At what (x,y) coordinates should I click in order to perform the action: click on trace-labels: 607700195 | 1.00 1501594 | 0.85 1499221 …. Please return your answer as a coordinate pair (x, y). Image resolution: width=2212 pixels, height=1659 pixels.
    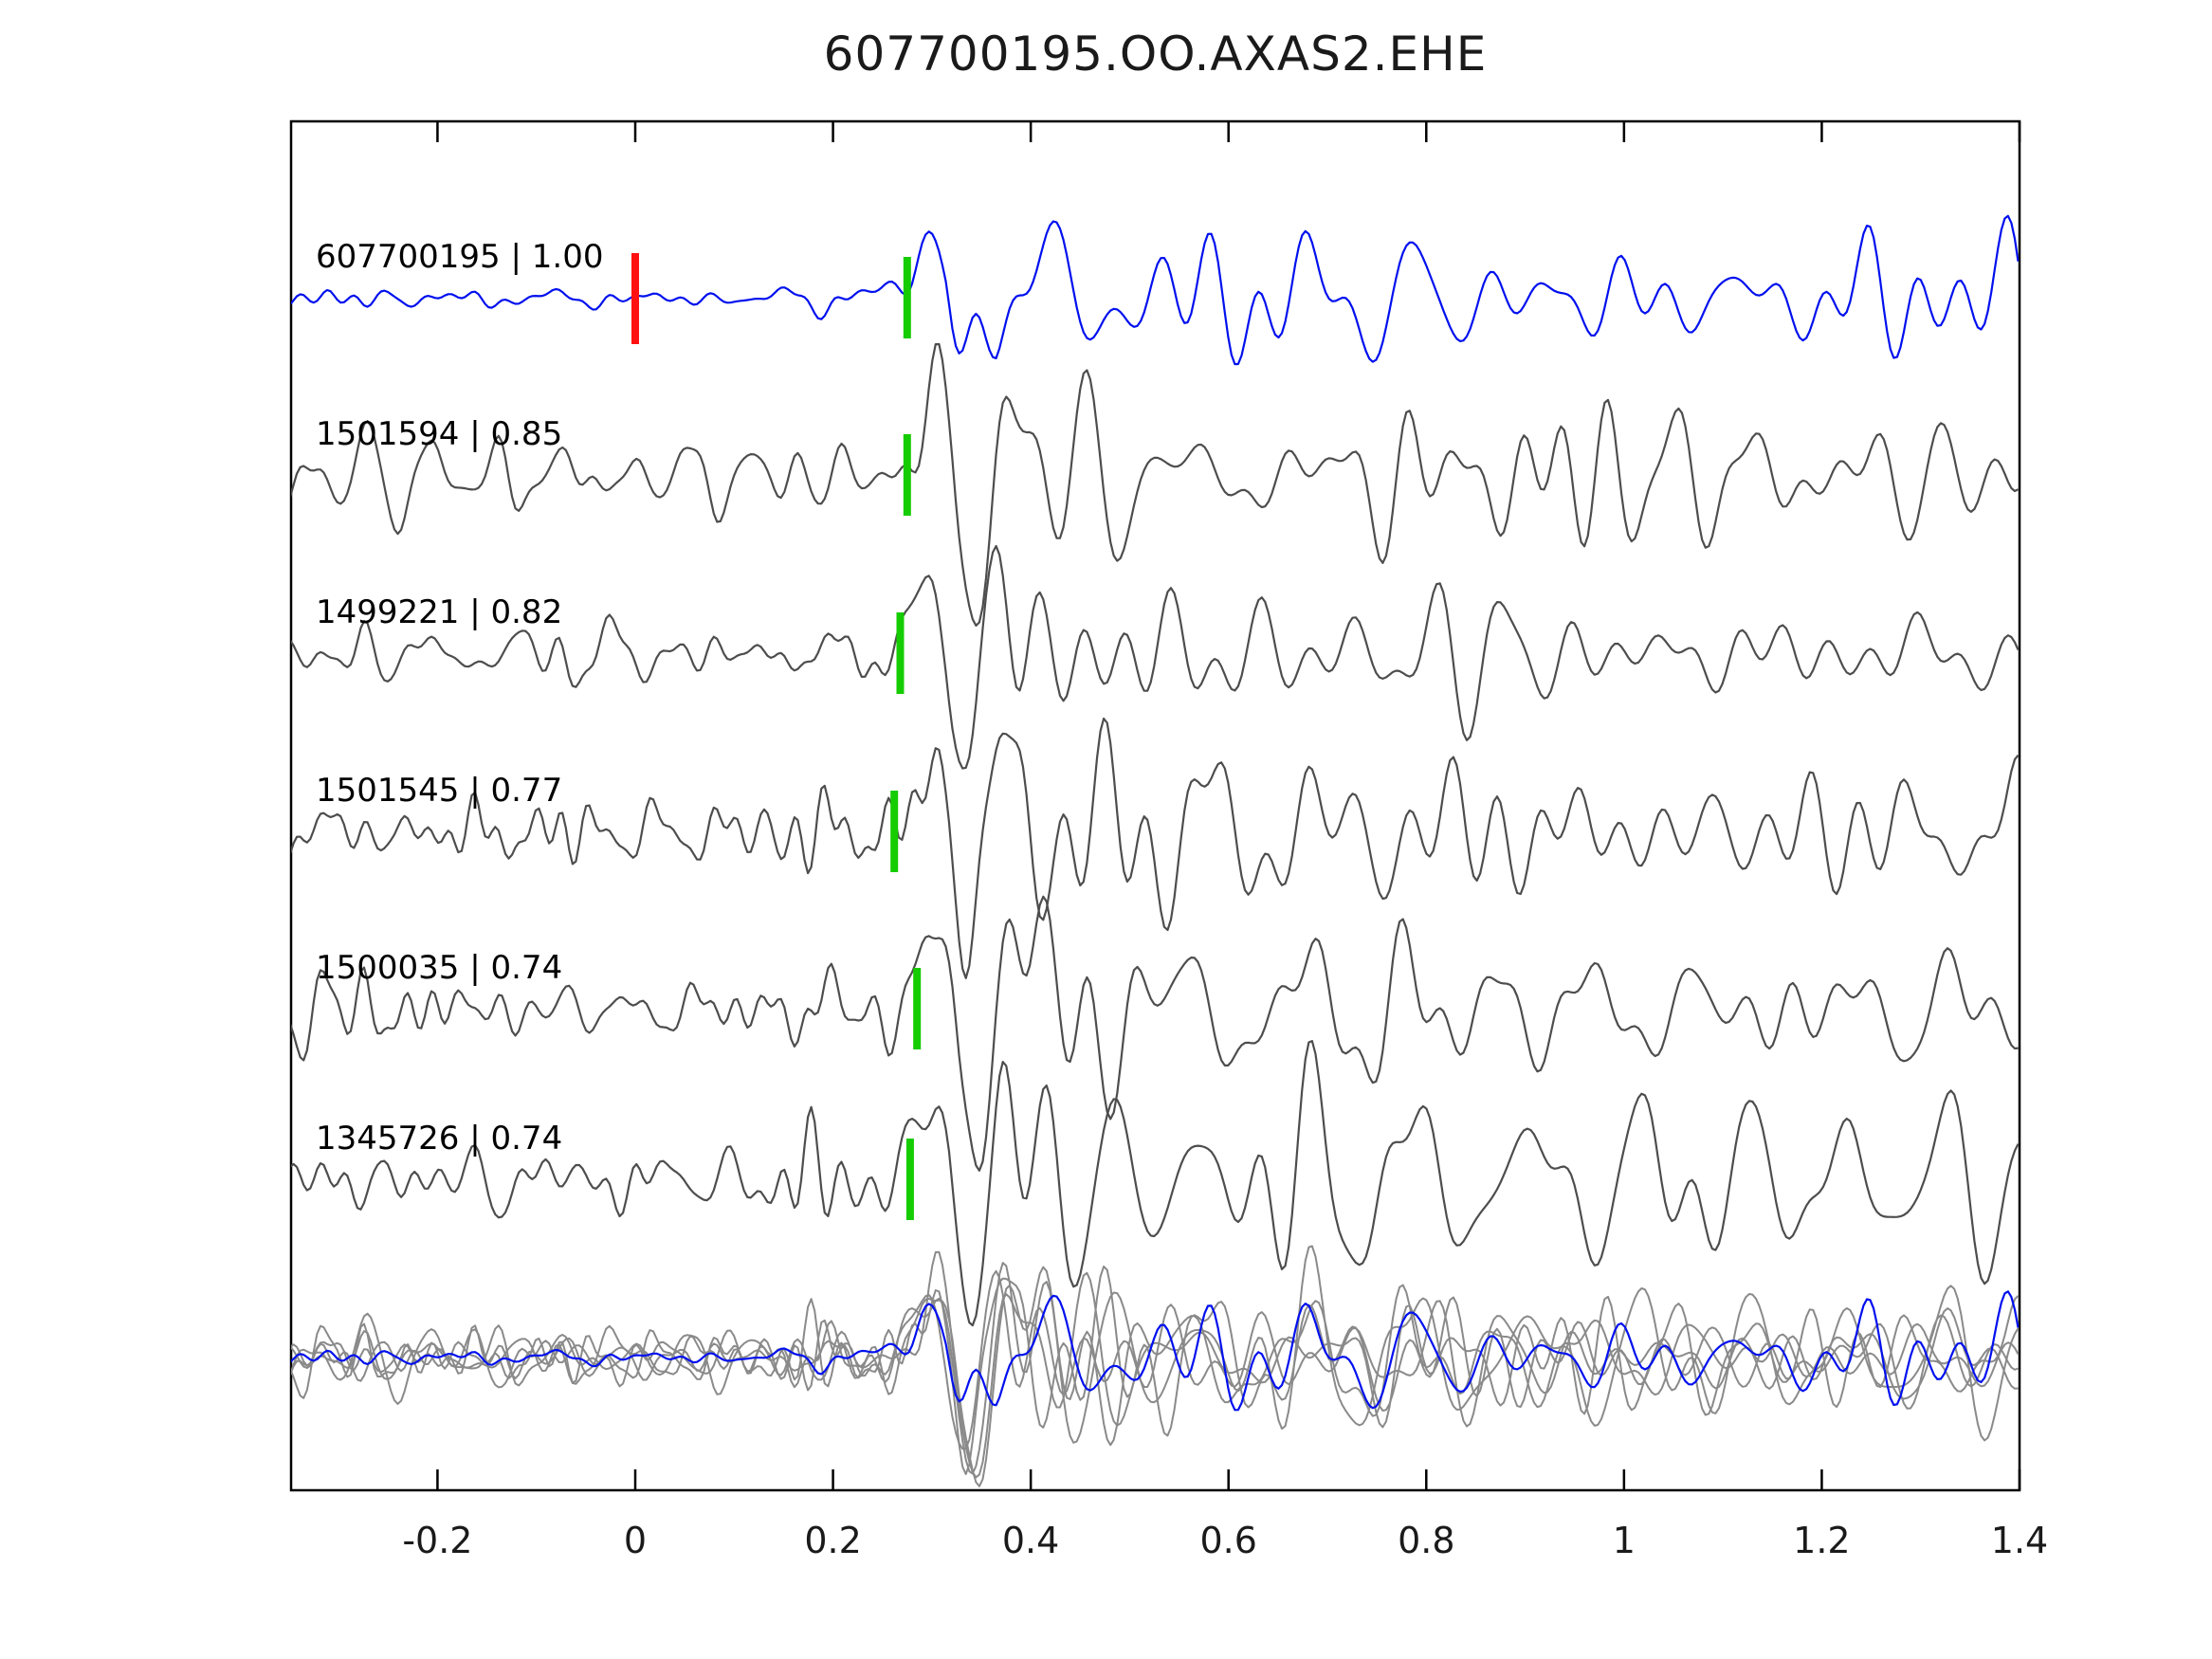
    Looking at the image, I should click on (459, 698).